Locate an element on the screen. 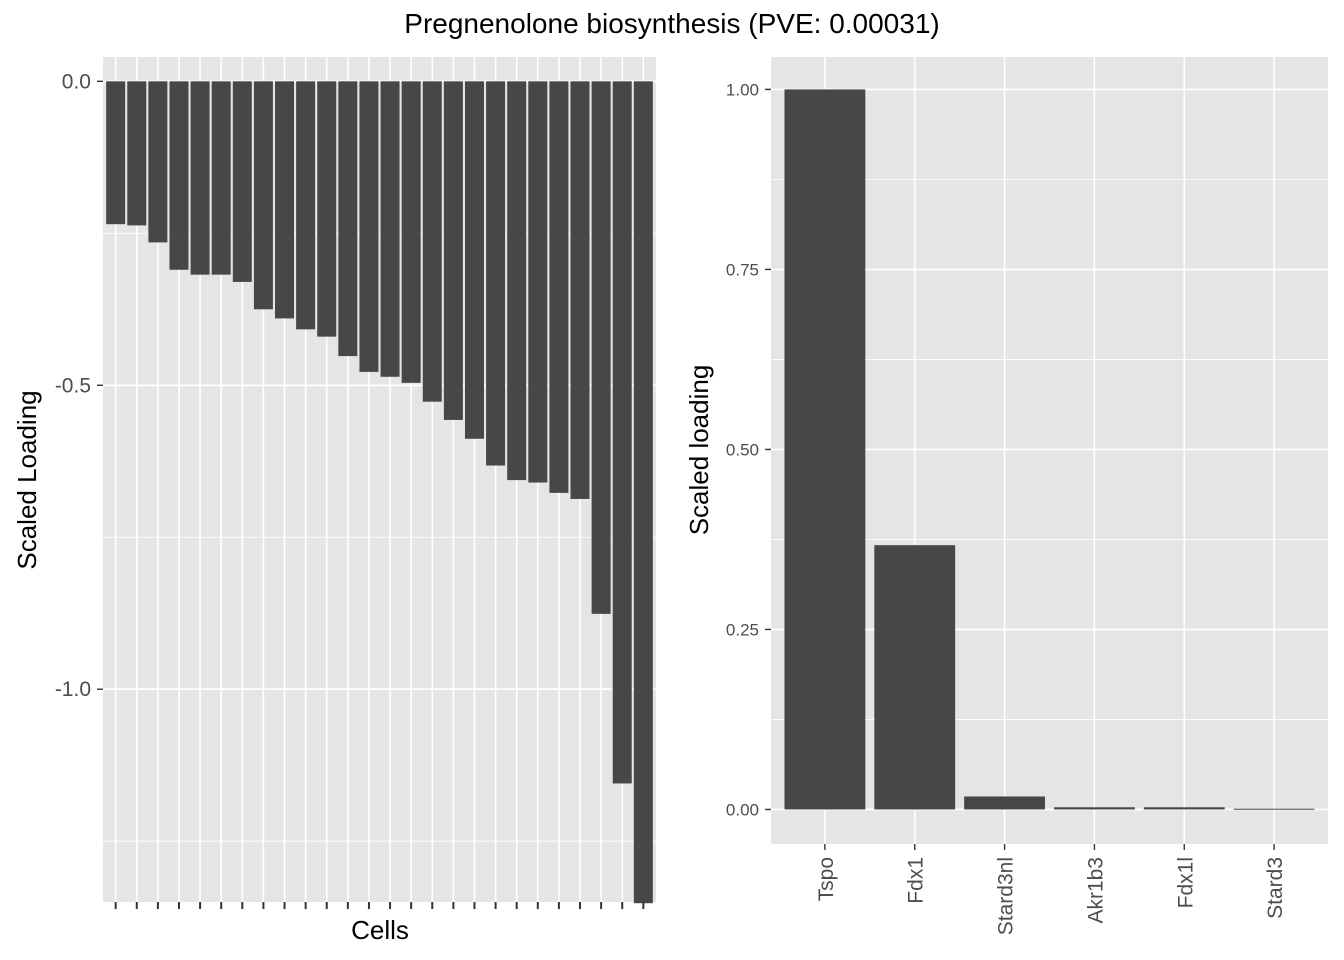 This screenshot has width=1344, height=960. right-x-axis: Tspo Fdx1 Stard3nl Akr1b3 Fdx1l Stard3 is located at coordinates (1051, 889).